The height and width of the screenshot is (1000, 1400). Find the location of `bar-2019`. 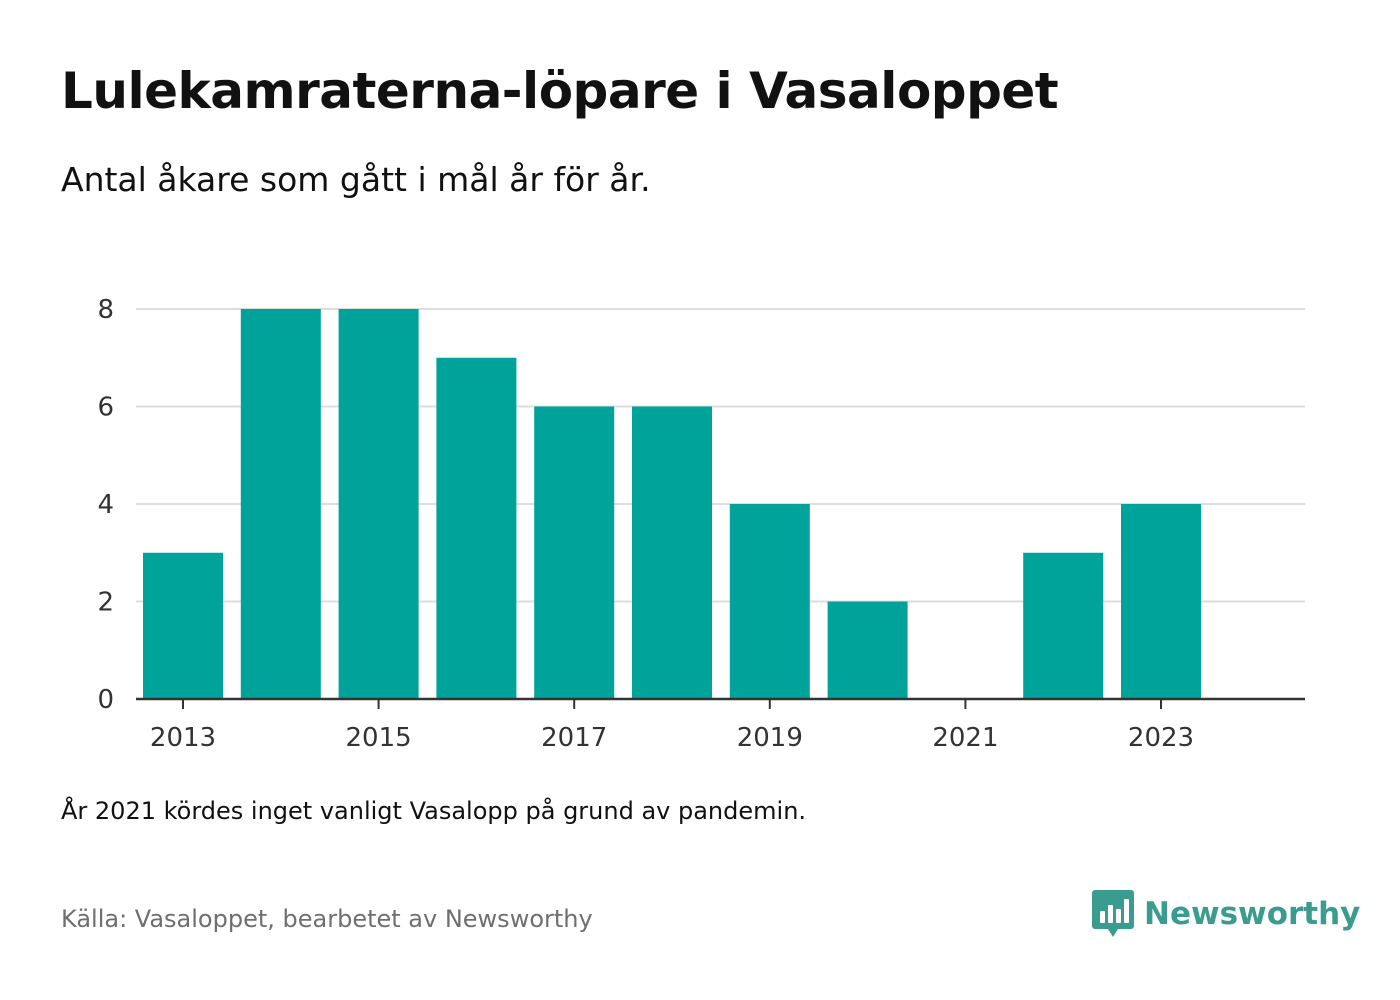

bar-2019 is located at coordinates (769, 601).